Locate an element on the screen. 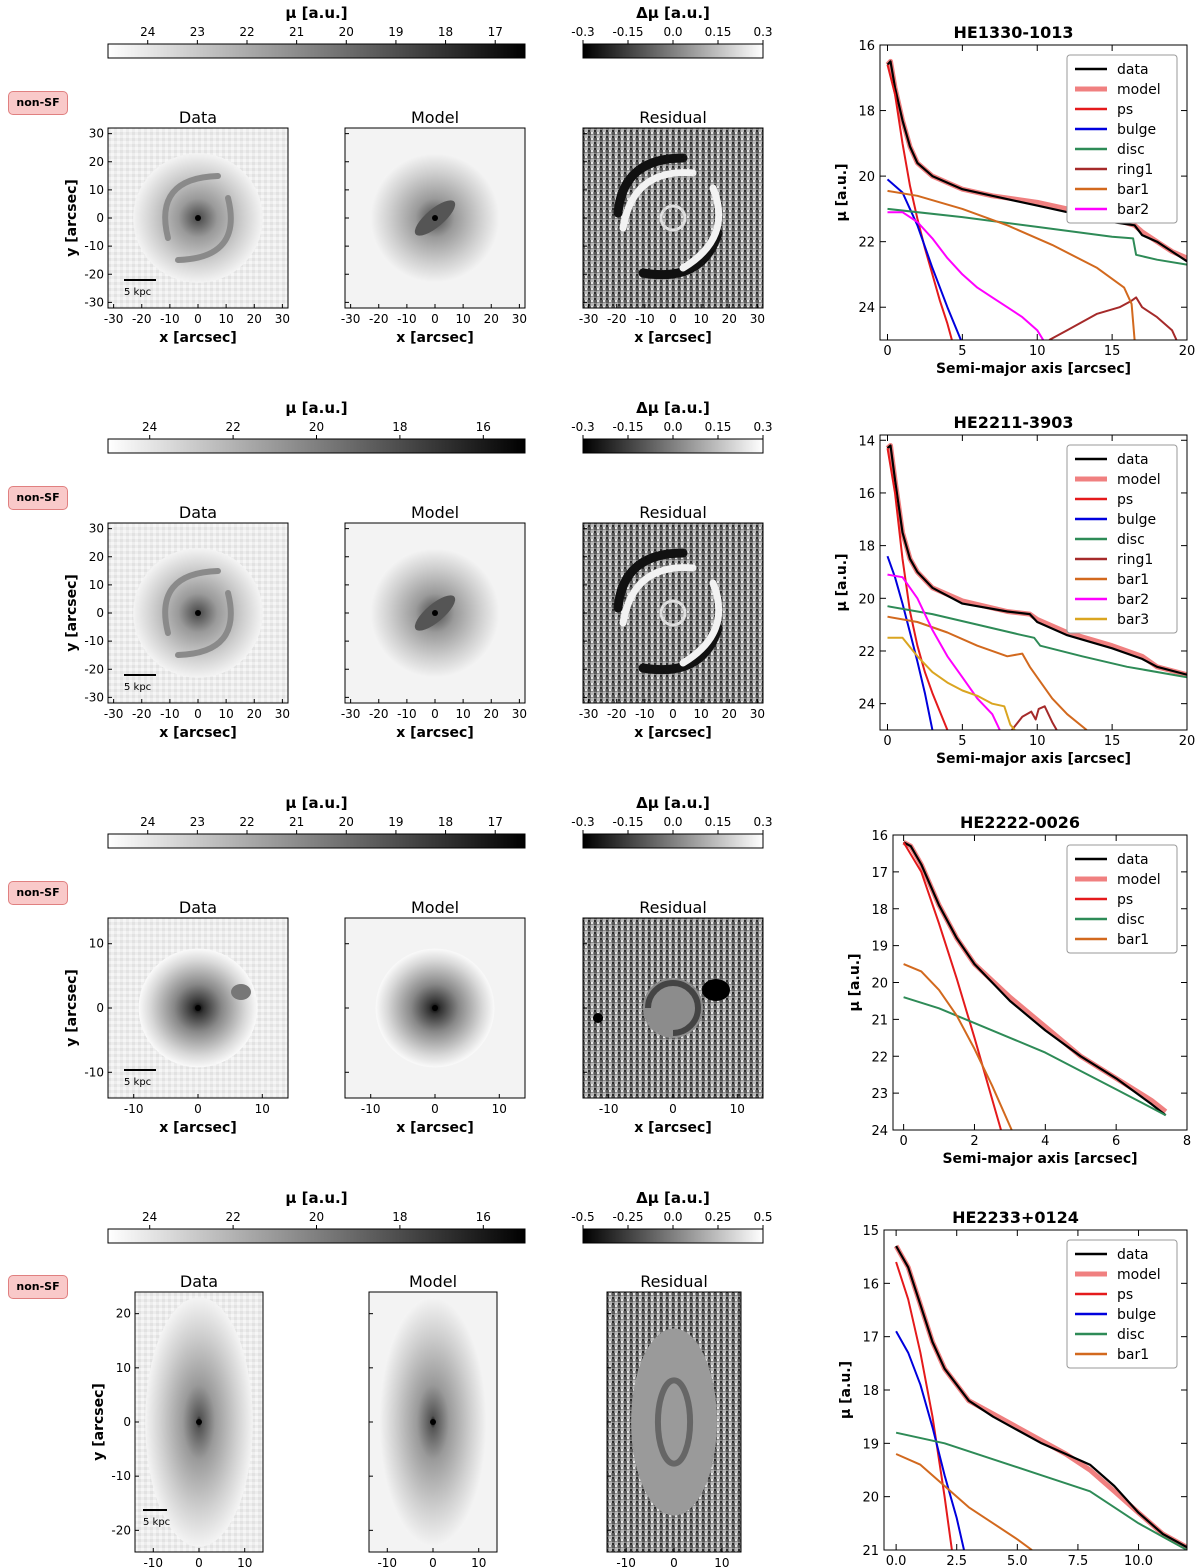  series-line-ring1 is located at coordinates (1113, 318).